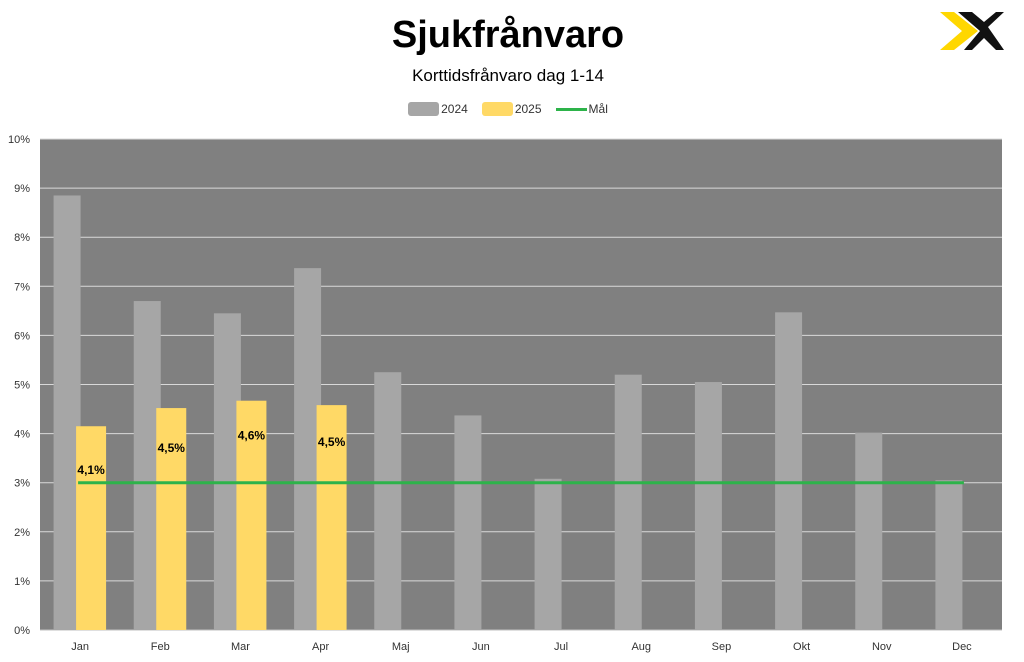 The height and width of the screenshot is (662, 1024). What do you see at coordinates (641, 647) in the screenshot?
I see `x-tick-label: Aug` at bounding box center [641, 647].